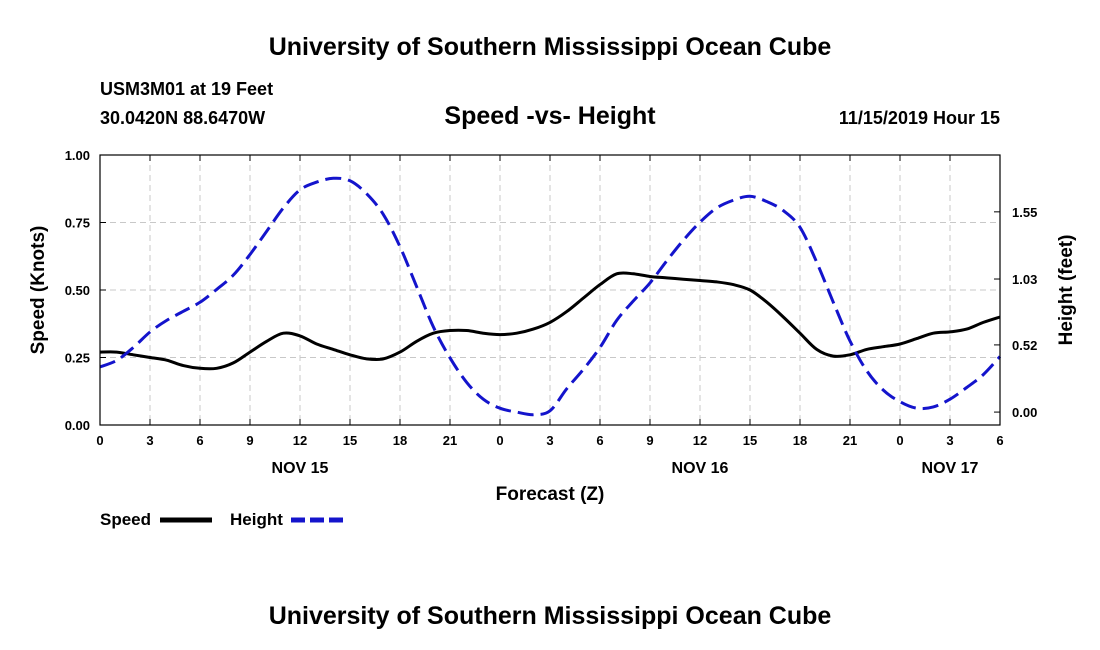  I want to click on x-axis-label: Forecast (Z), so click(550, 494).